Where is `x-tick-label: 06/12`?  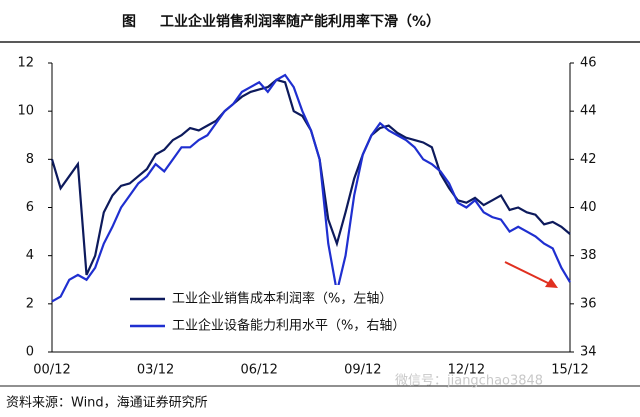
x-tick-label: 06/12 is located at coordinates (258, 370).